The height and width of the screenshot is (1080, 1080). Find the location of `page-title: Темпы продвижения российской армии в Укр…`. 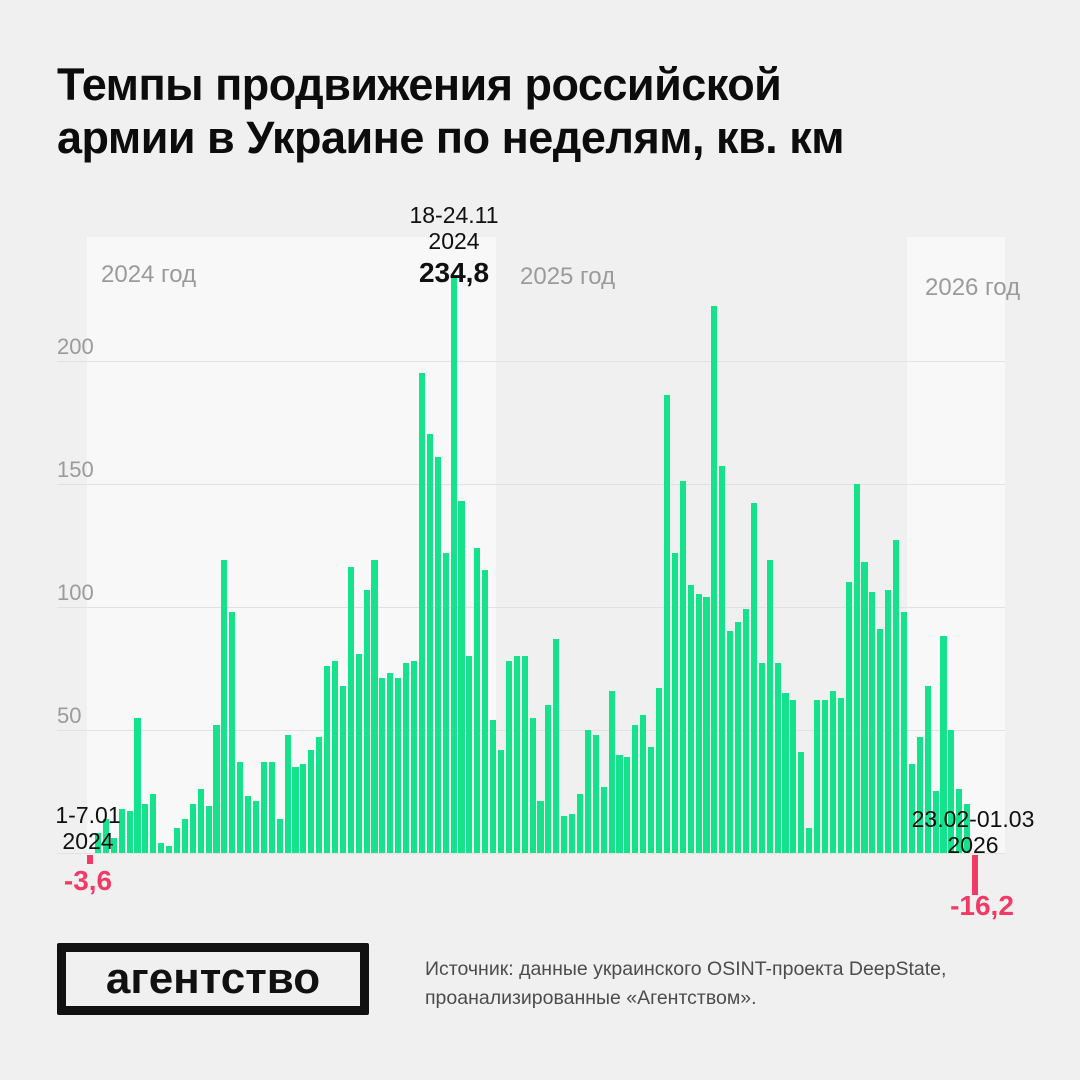

page-title: Темпы продвижения российской армии в Укр… is located at coordinates (537, 111).